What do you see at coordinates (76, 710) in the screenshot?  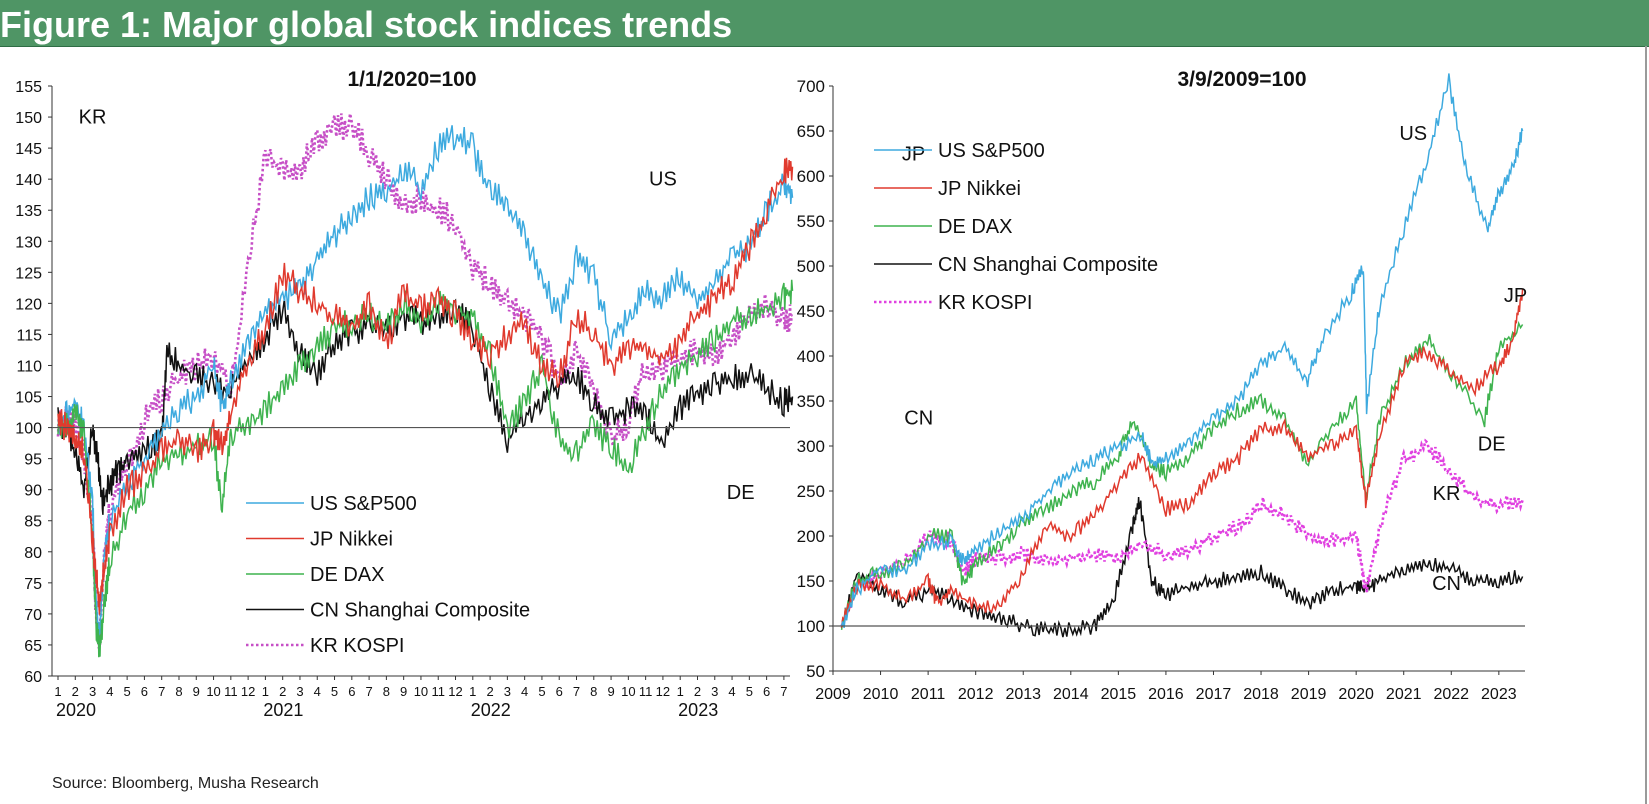 I see `left-x-year-label: 2020` at bounding box center [76, 710].